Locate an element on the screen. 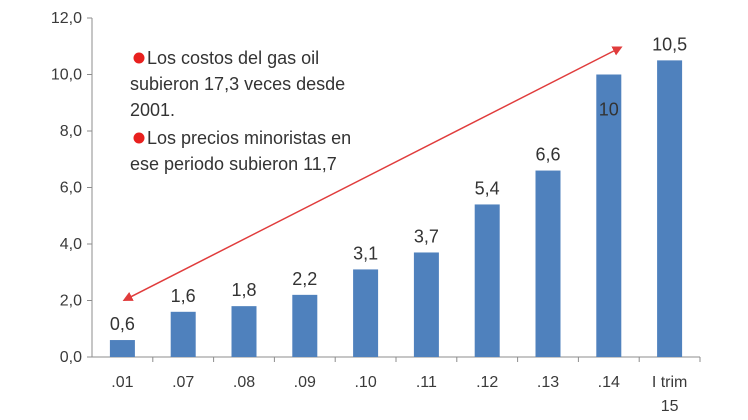  x-tick-label: .12 is located at coordinates (487, 382).